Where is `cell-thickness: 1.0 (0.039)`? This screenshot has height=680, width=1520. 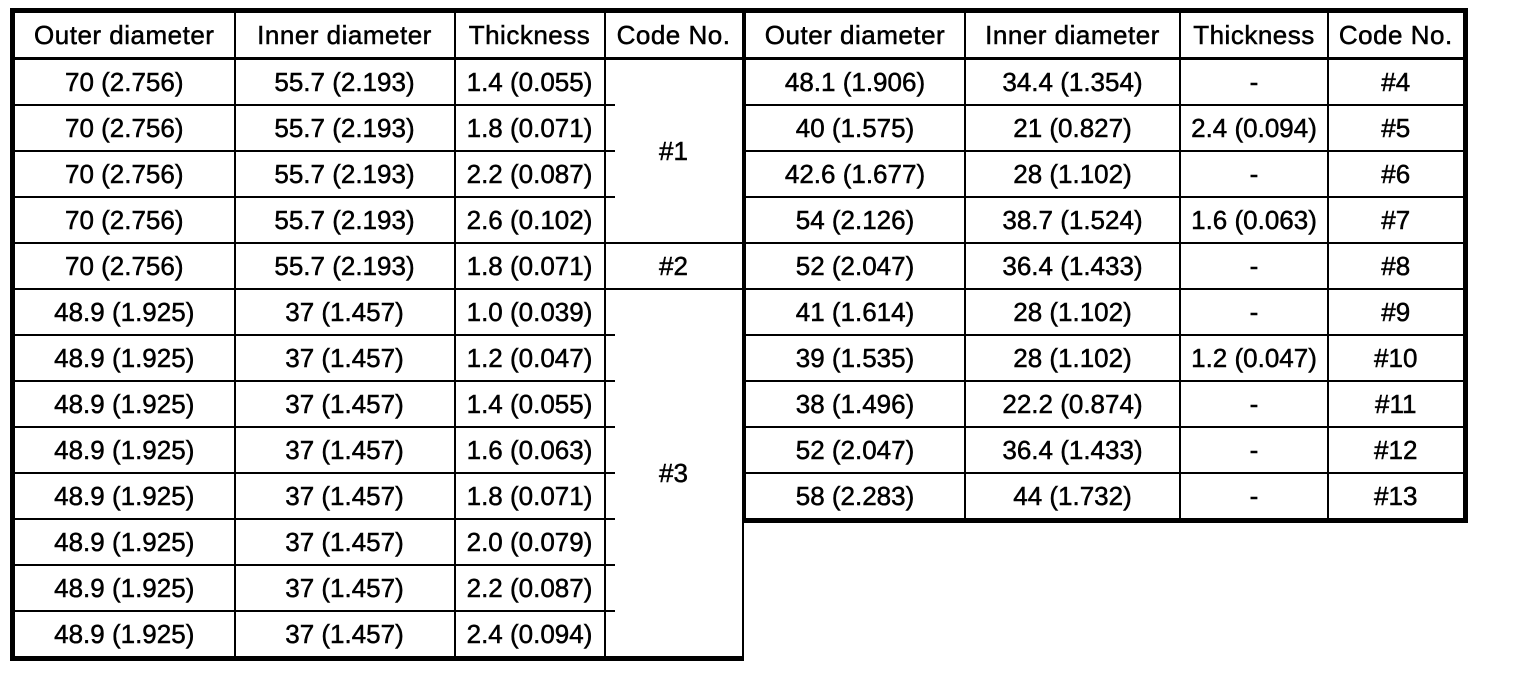 cell-thickness: 1.0 (0.039) is located at coordinates (529, 312).